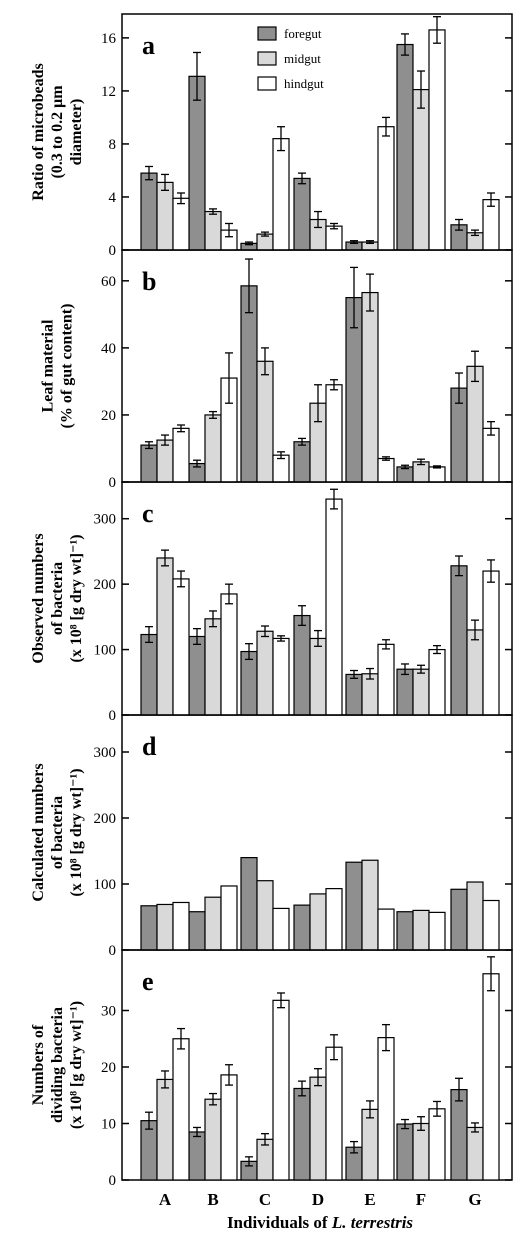  I want to click on panel-letter: b, so click(149, 281).